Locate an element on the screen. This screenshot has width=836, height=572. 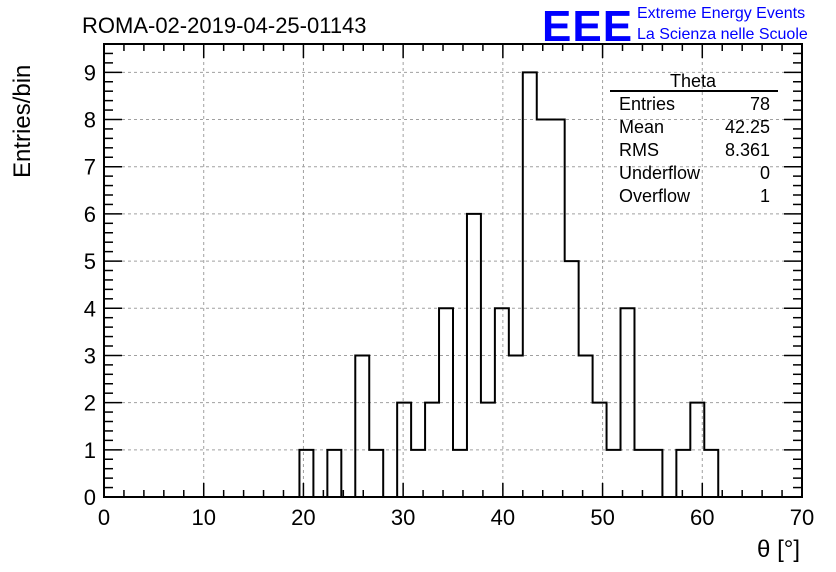
run-title: ROMA-02-2019-04-25-01143 is located at coordinates (224, 25).